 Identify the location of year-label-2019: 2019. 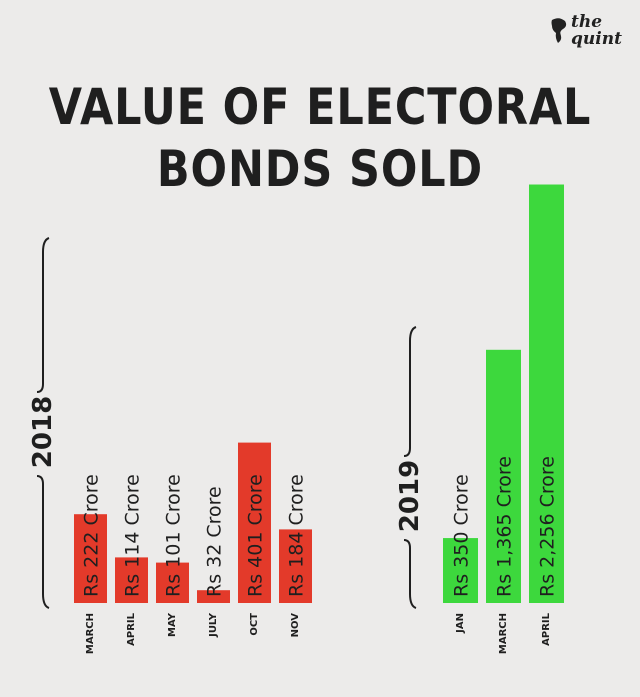
(410, 496).